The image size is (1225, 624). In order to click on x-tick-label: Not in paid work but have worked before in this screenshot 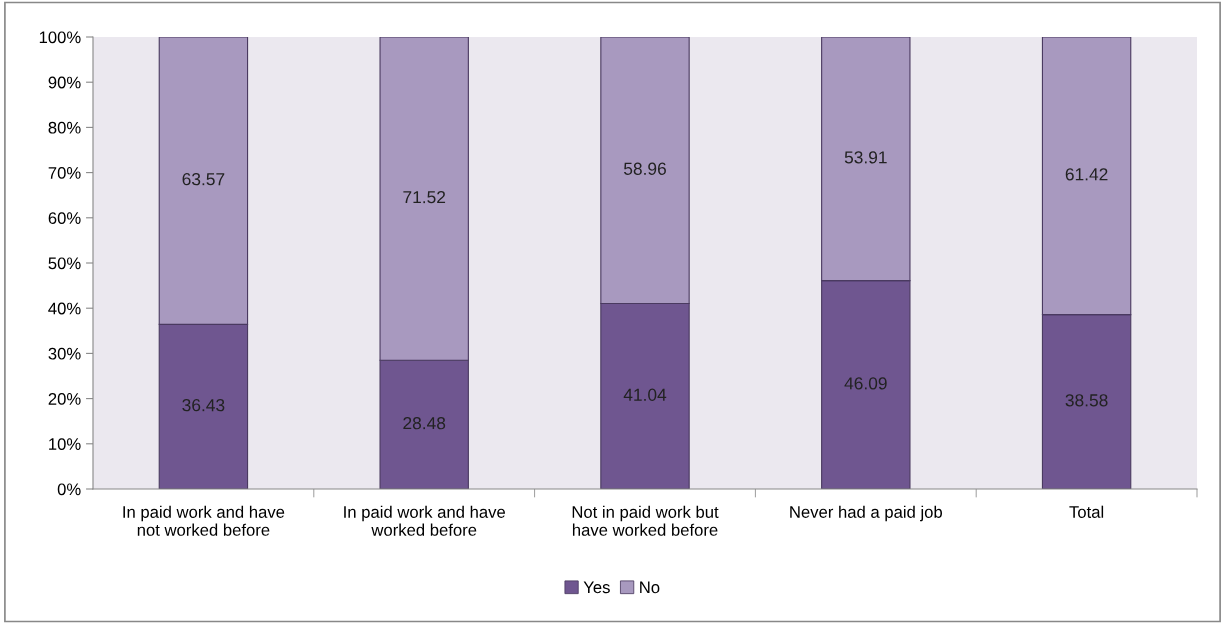, I will do `click(645, 520)`.